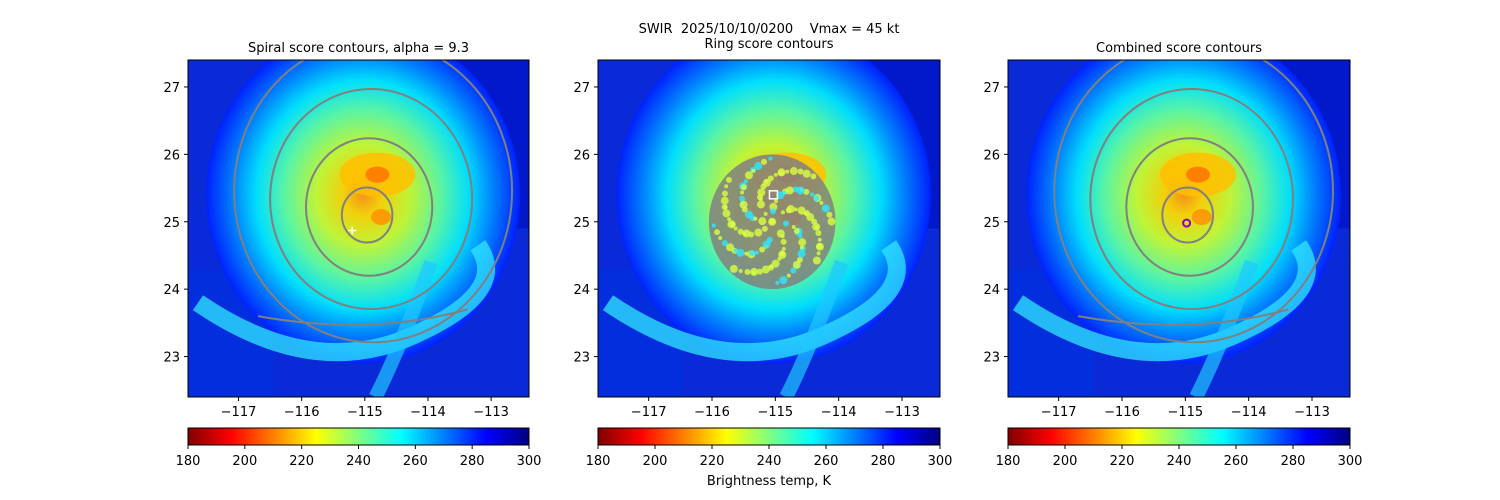 Image resolution: width=1500 pixels, height=500 pixels. What do you see at coordinates (1350, 461) in the screenshot?
I see `colorbar-tick-label: 300` at bounding box center [1350, 461].